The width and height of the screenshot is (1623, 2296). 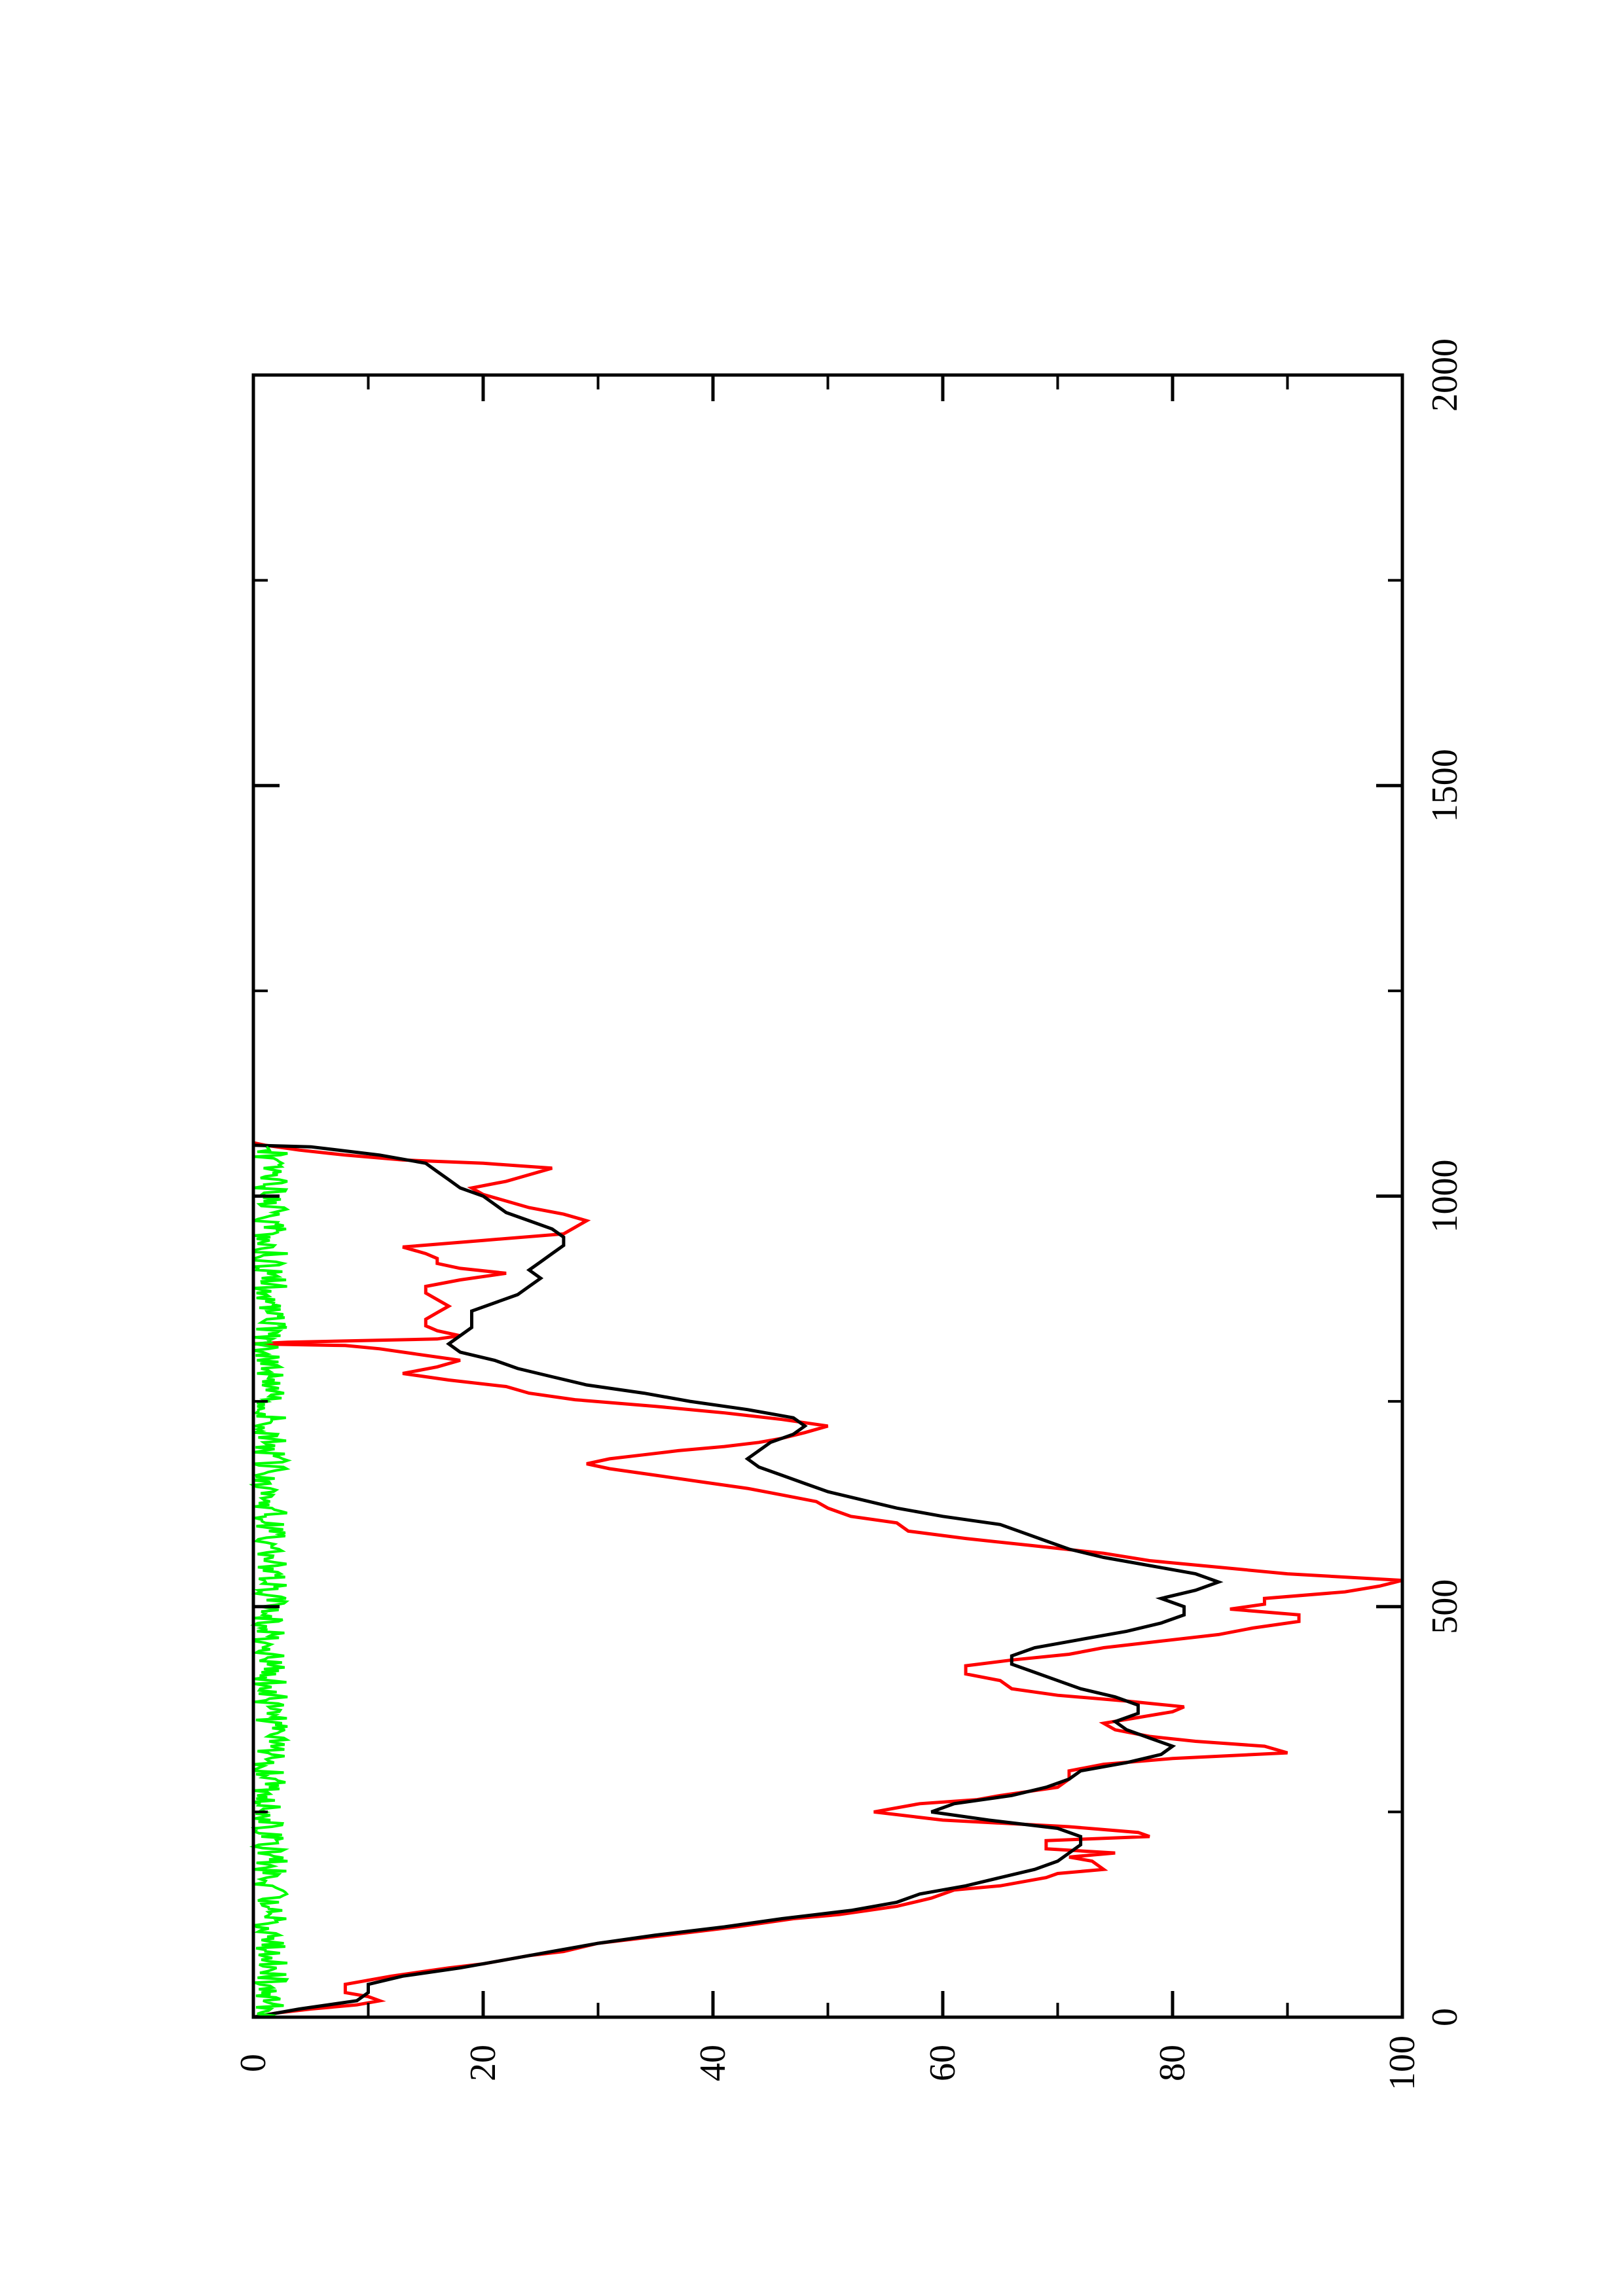 I want to click on x-tick-label: 2000, so click(x=1445, y=375).